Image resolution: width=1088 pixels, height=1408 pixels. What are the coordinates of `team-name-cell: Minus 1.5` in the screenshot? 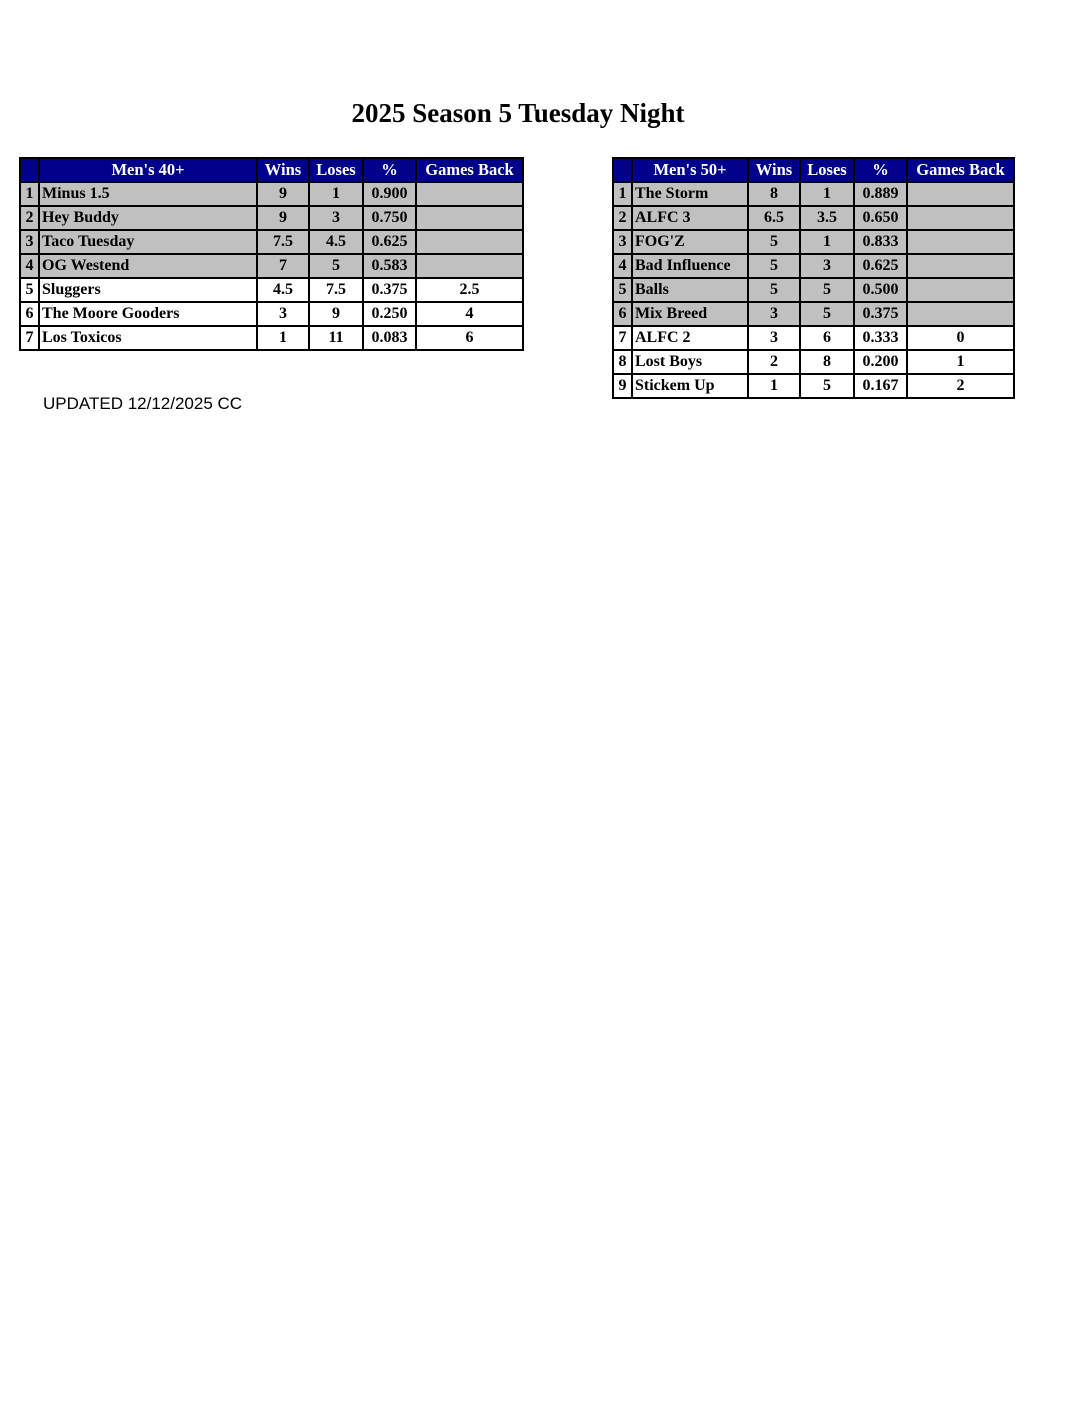 It's located at (148, 194).